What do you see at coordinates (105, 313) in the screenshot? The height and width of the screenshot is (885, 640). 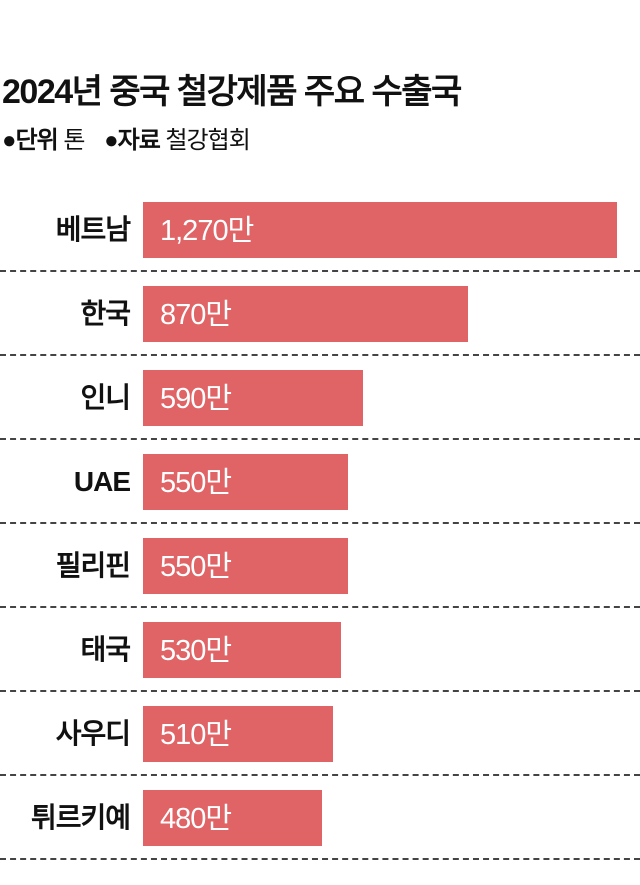 I see `category-label: 한국` at bounding box center [105, 313].